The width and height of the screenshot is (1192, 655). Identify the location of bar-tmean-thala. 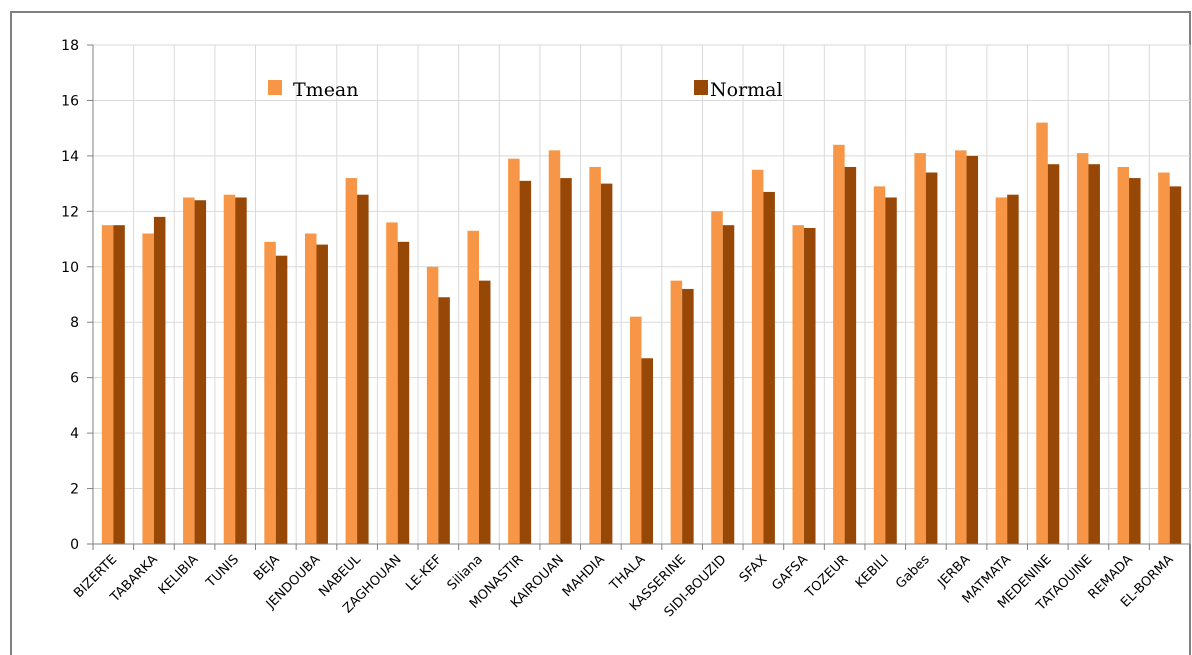
(636, 430).